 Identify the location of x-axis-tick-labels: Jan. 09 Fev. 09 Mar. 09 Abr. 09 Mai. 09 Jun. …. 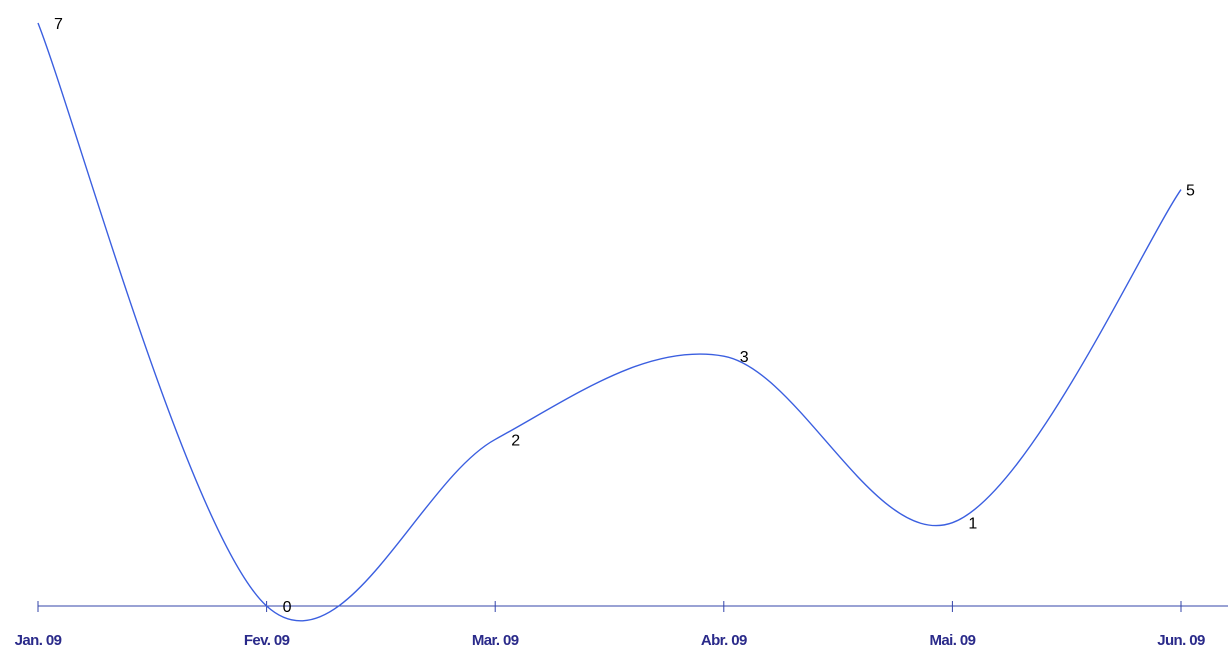
(610, 640).